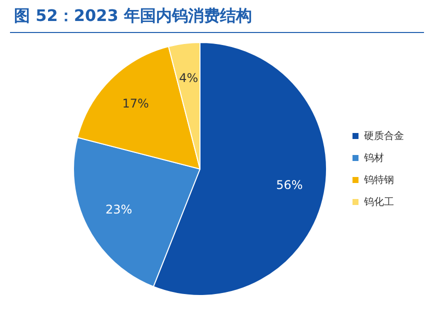 Image resolution: width=434 pixels, height=327 pixels. What do you see at coordinates (188, 77) in the screenshot?
I see `data-label: 4%` at bounding box center [188, 77].